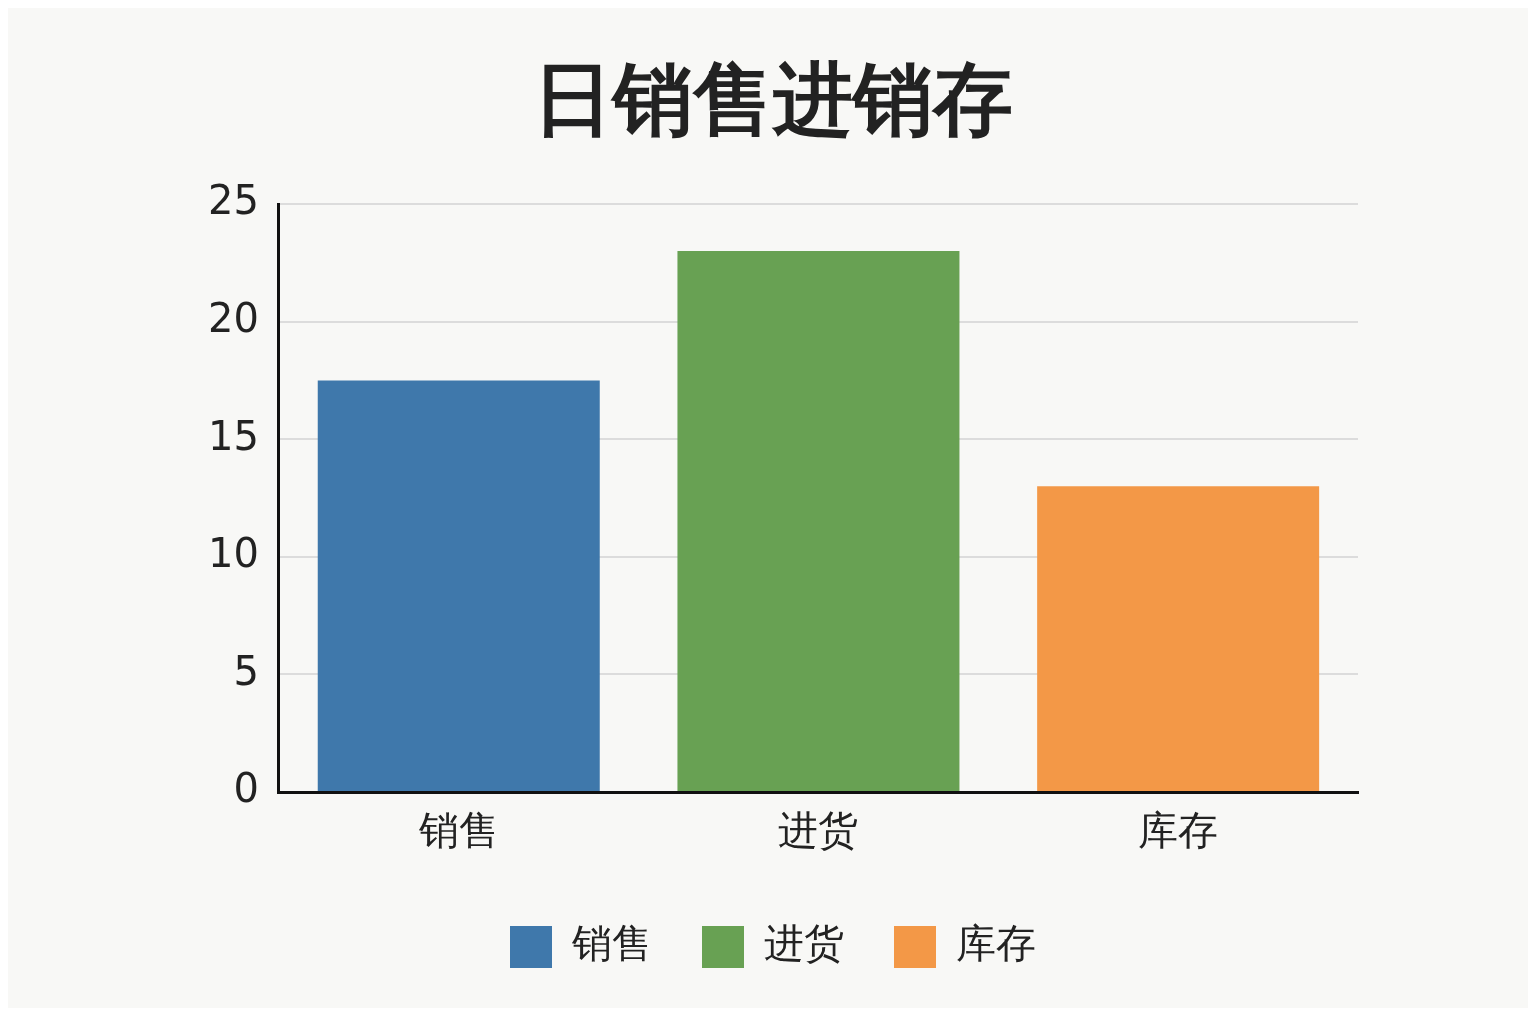 The width and height of the screenshot is (1536, 1024). Describe the element at coordinates (458, 830) in the screenshot. I see `x-tick-label: 销售` at that location.